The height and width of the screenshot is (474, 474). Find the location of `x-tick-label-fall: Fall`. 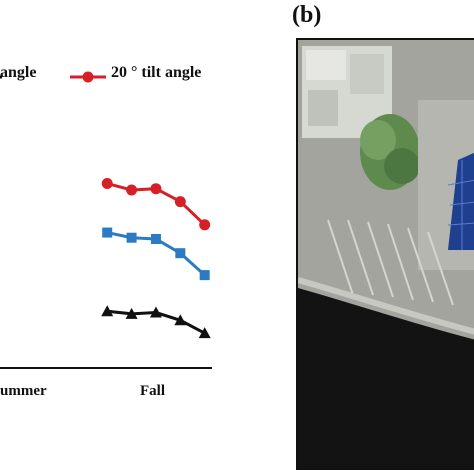

x-tick-label-fall: Fall is located at coordinates (152, 391).